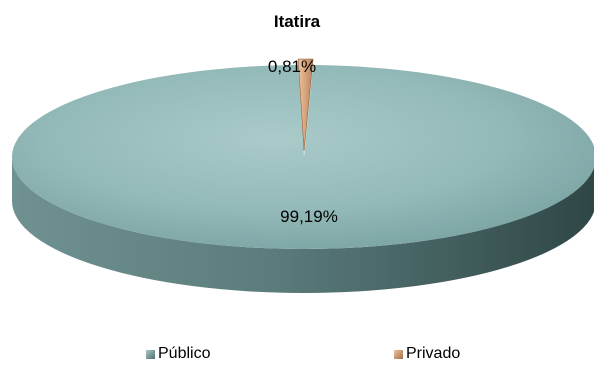  Describe the element at coordinates (433, 353) in the screenshot. I see `legend-label-privado: Privado` at that location.